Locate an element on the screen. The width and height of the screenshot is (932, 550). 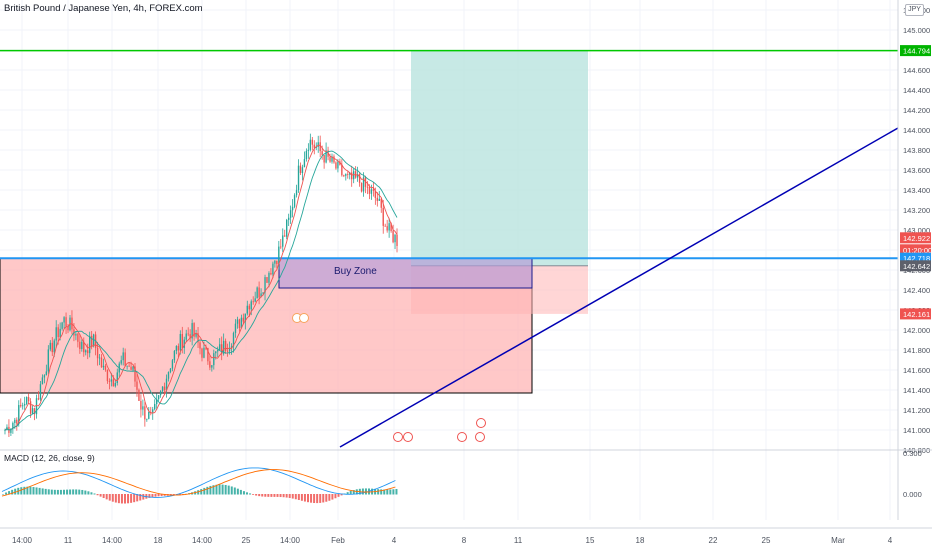
price-tag-countdown is located at coordinates (915, 250).